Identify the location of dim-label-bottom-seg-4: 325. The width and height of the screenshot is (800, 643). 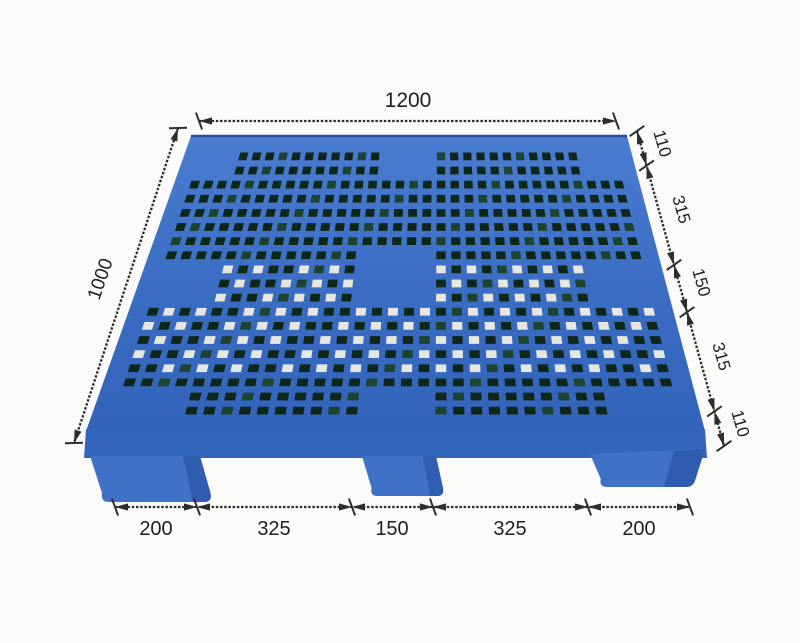
(509, 529).